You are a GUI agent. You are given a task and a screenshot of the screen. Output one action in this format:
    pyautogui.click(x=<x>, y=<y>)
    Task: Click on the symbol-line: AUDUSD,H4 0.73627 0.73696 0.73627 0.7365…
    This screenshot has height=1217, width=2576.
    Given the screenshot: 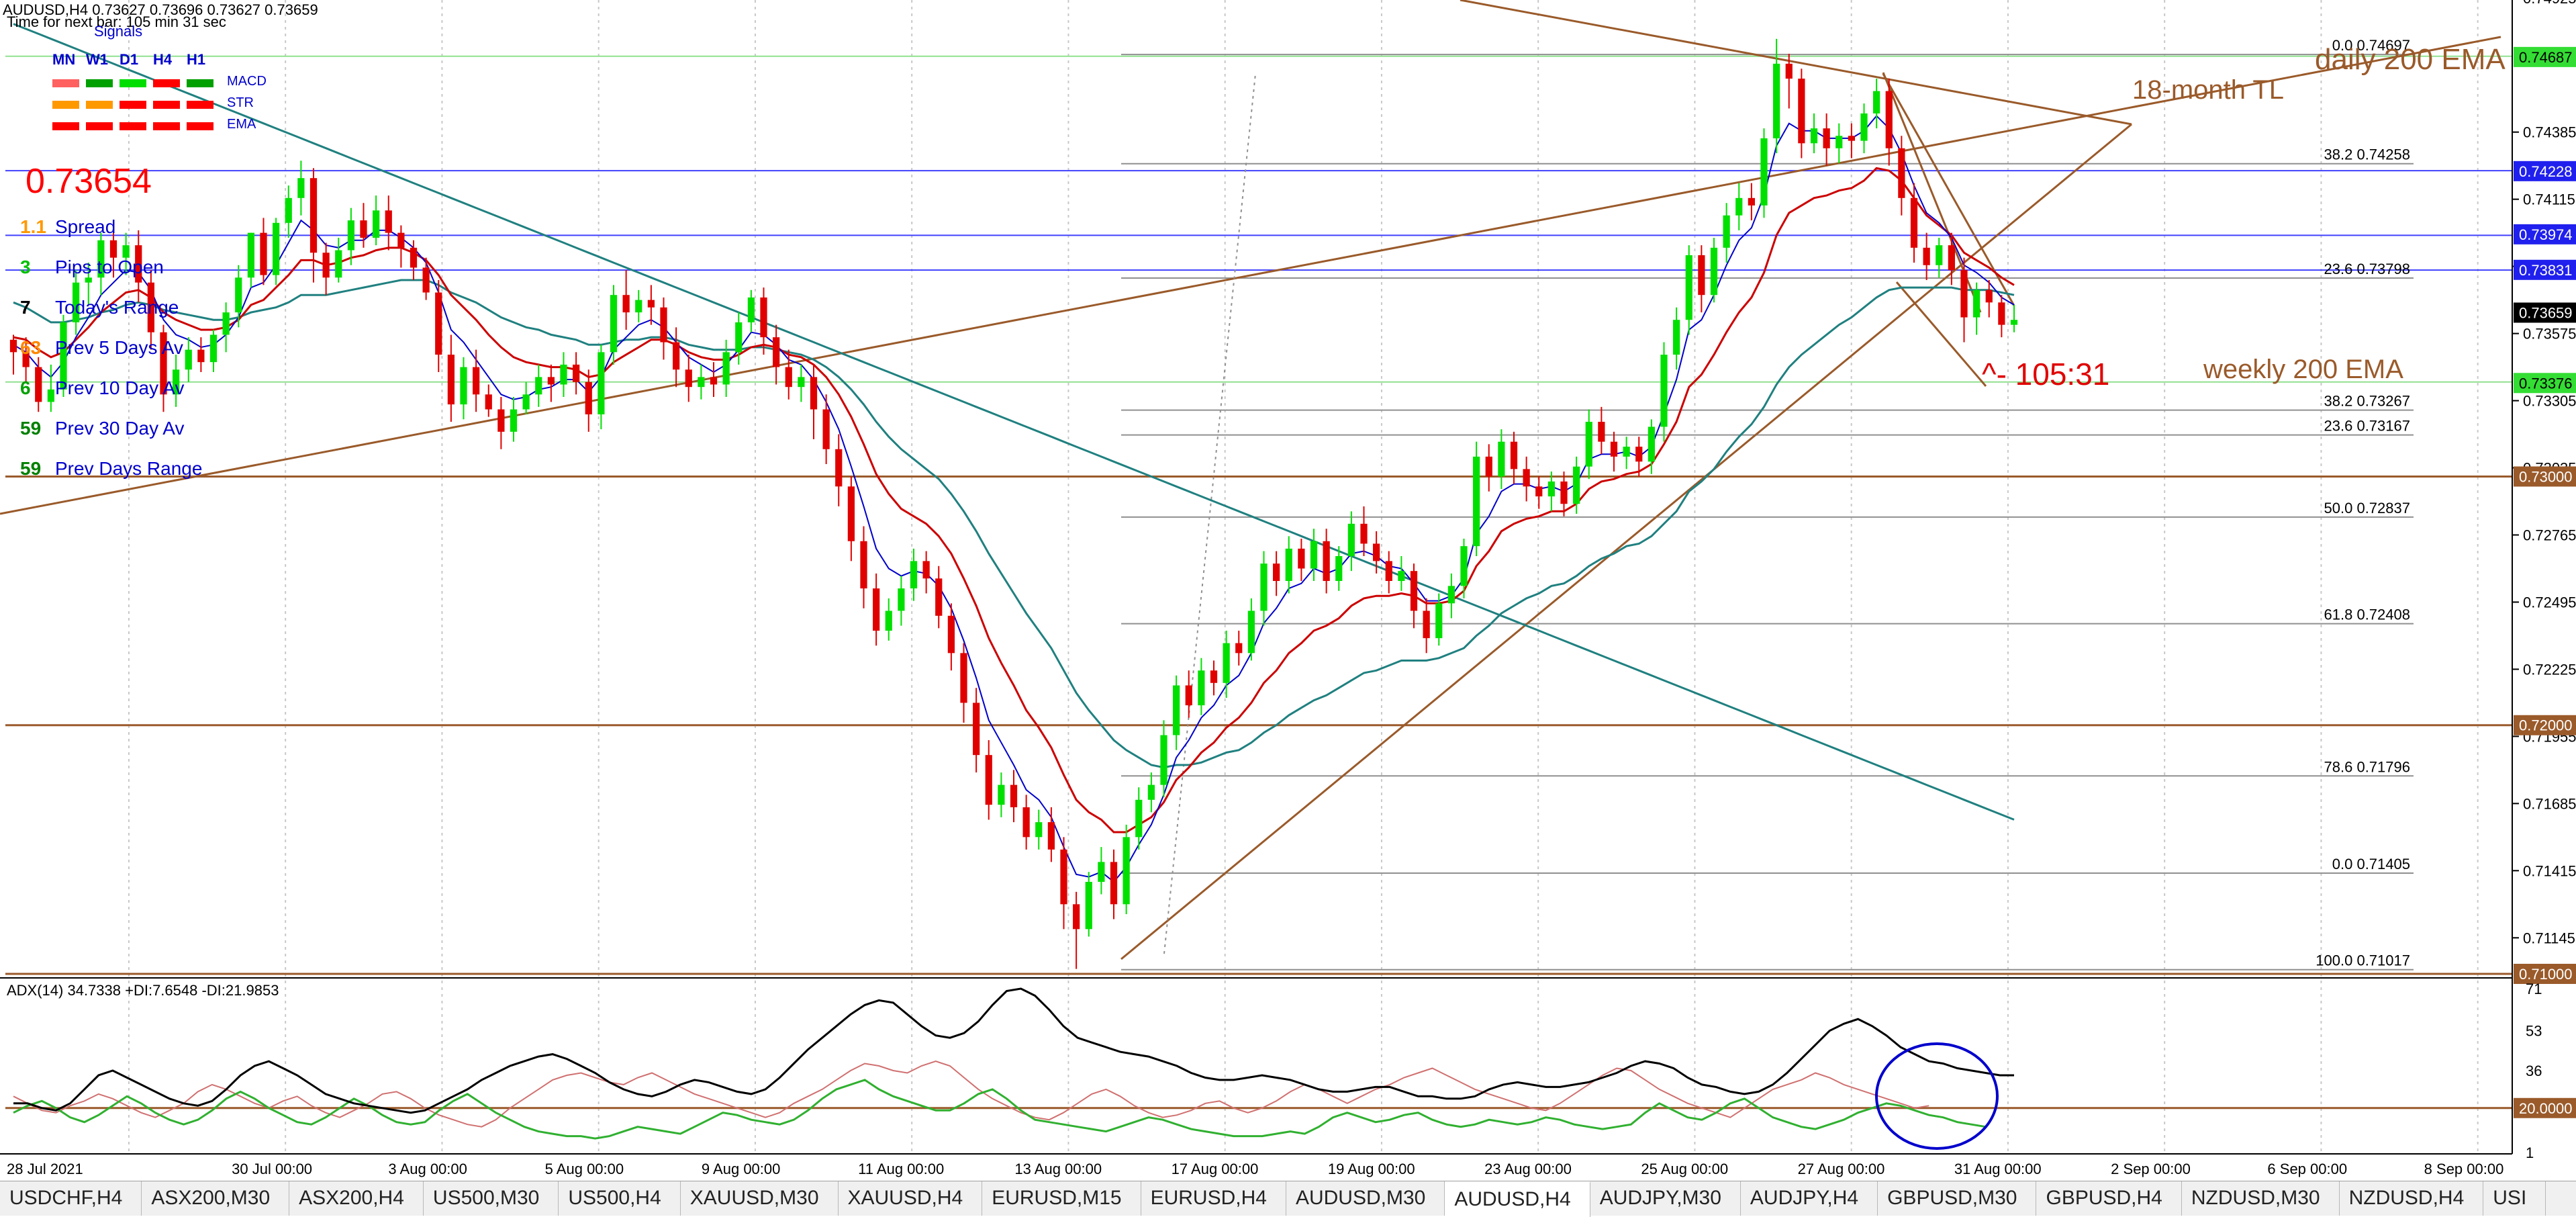 What is the action you would take?
    pyautogui.click(x=160, y=9)
    